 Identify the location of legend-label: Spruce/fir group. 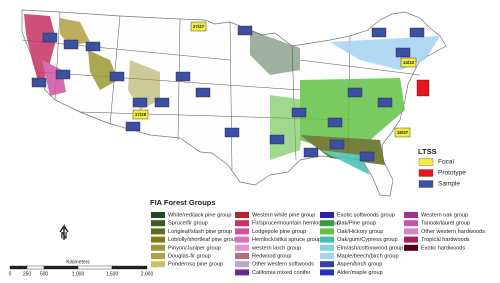
(188, 224).